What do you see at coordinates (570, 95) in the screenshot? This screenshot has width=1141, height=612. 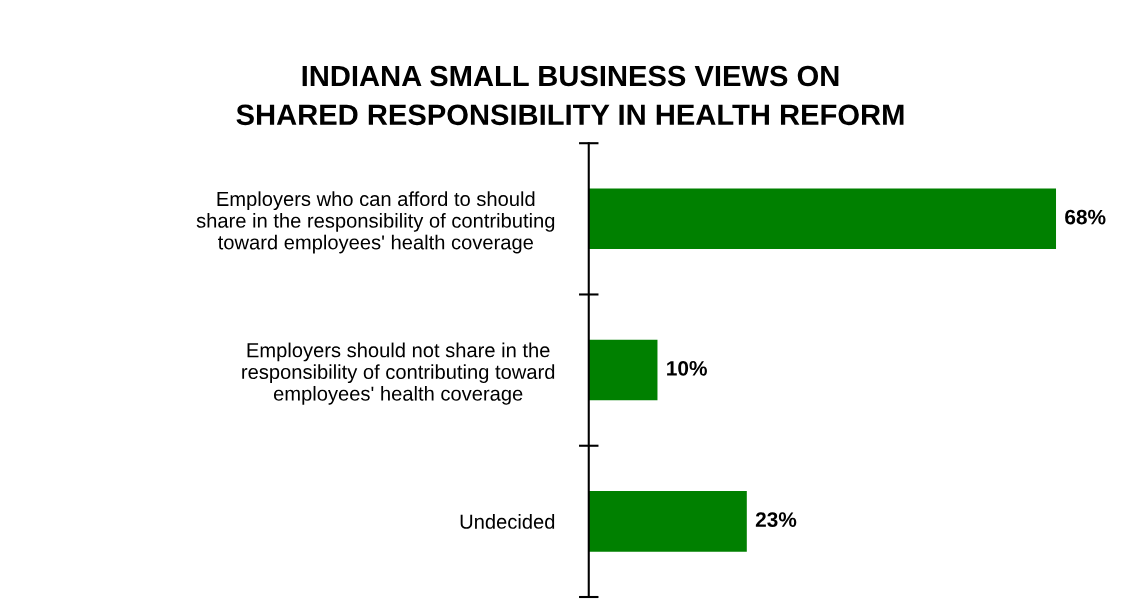 I see `chart-title: INDIANA SMALL BUSINESS VIEWS ON SHARED RESPONSIBILITY IN HEALTH REFORM` at bounding box center [570, 95].